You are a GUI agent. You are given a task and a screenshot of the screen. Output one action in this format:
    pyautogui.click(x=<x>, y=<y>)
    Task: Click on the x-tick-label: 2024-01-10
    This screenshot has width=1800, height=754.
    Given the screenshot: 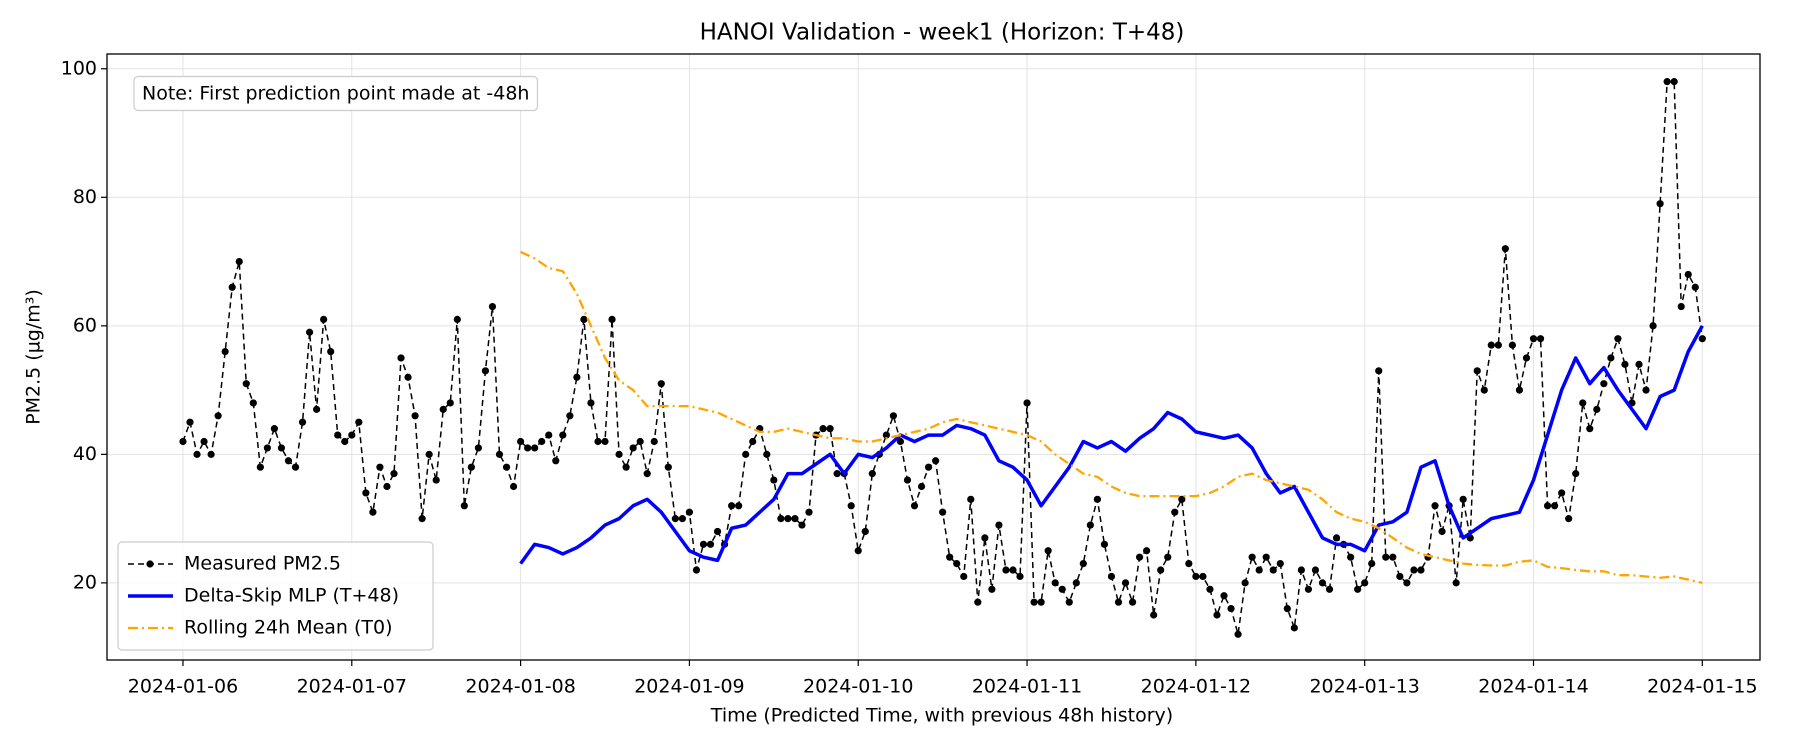 What is the action you would take?
    pyautogui.click(x=858, y=687)
    